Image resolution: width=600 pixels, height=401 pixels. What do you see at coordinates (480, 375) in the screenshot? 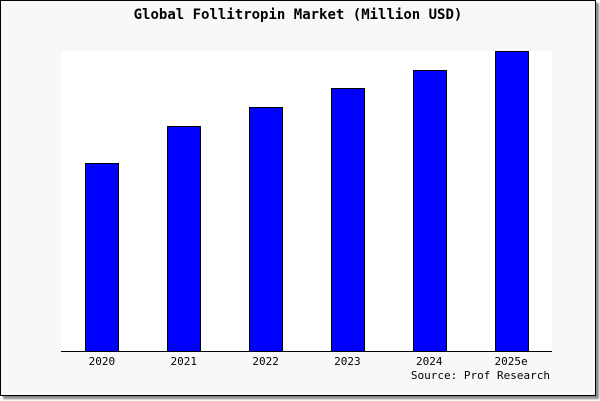
I see `source-annotation: Source: Prof Research` at bounding box center [480, 375].